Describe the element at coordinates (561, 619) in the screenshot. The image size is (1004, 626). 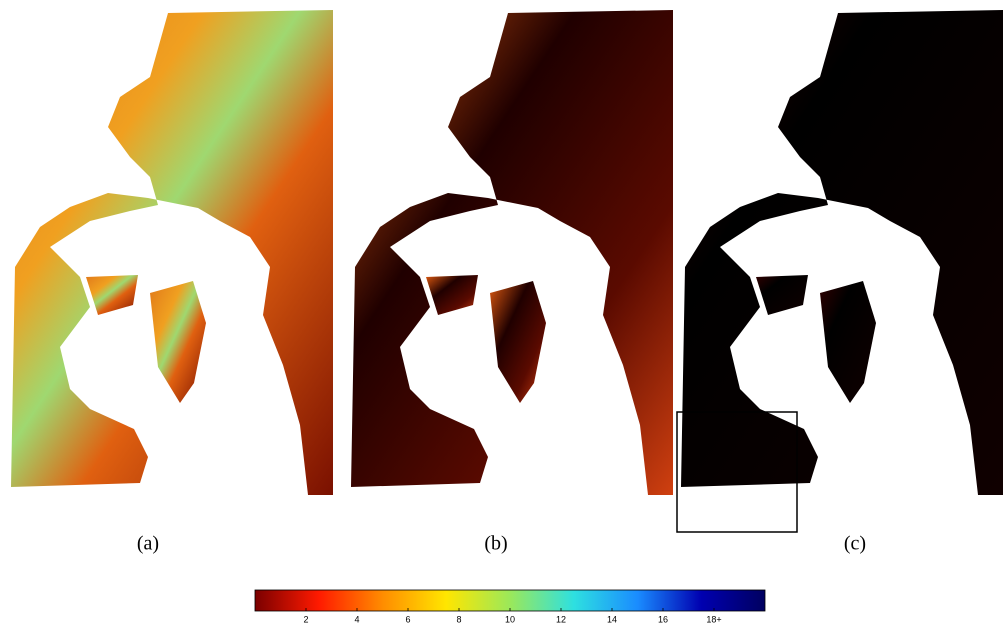
I see `tick-label: 12` at that location.